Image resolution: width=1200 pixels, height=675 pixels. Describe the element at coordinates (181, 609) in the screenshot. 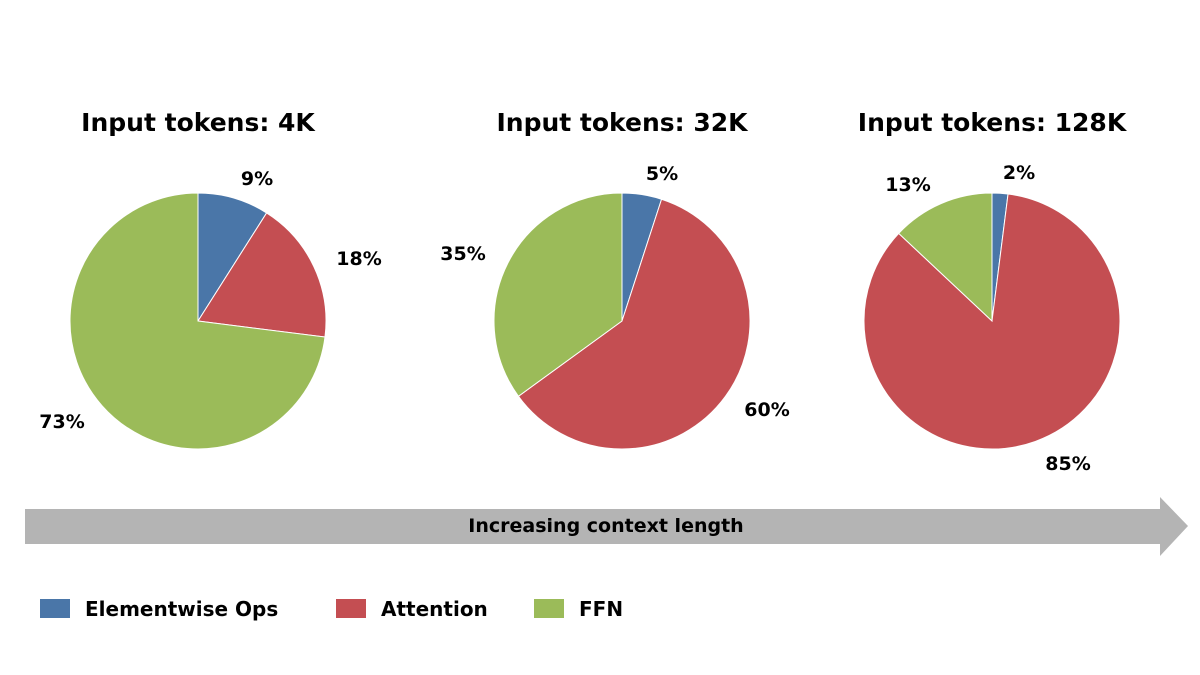

I see `legend-label: Elementwise Ops` at that location.